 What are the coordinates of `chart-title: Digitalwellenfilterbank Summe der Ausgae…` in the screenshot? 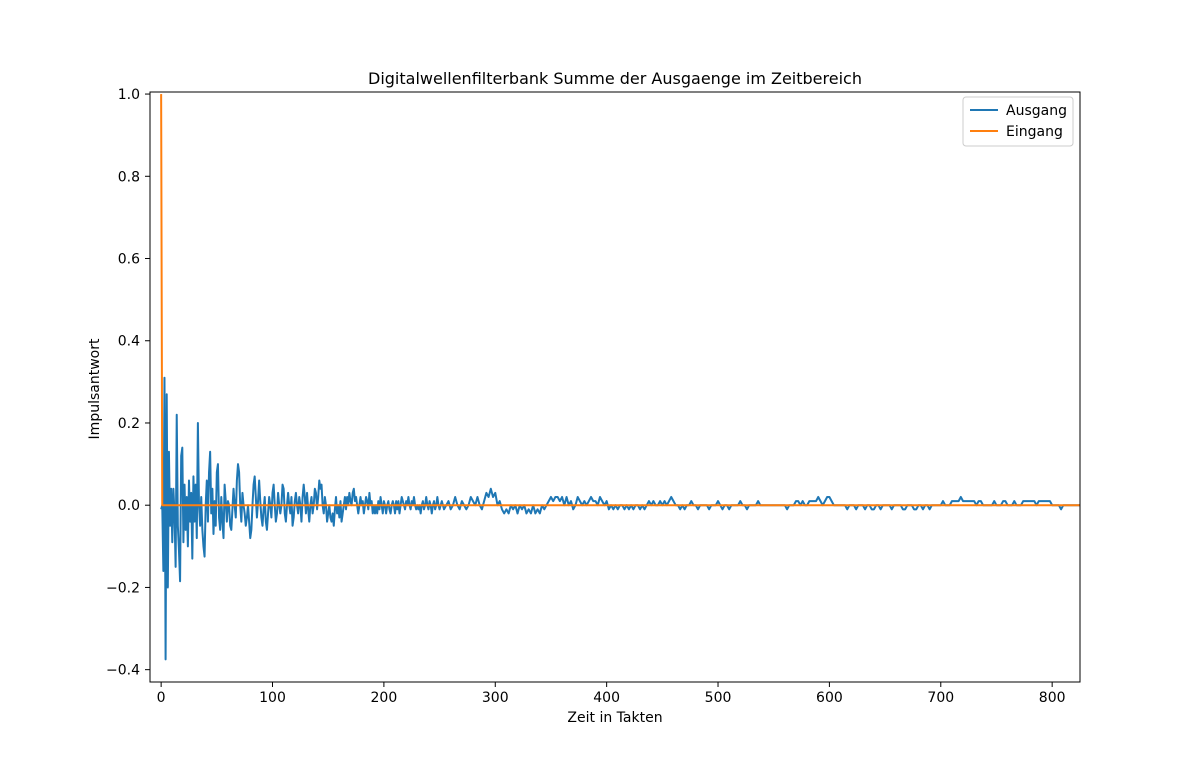 It's located at (615, 78).